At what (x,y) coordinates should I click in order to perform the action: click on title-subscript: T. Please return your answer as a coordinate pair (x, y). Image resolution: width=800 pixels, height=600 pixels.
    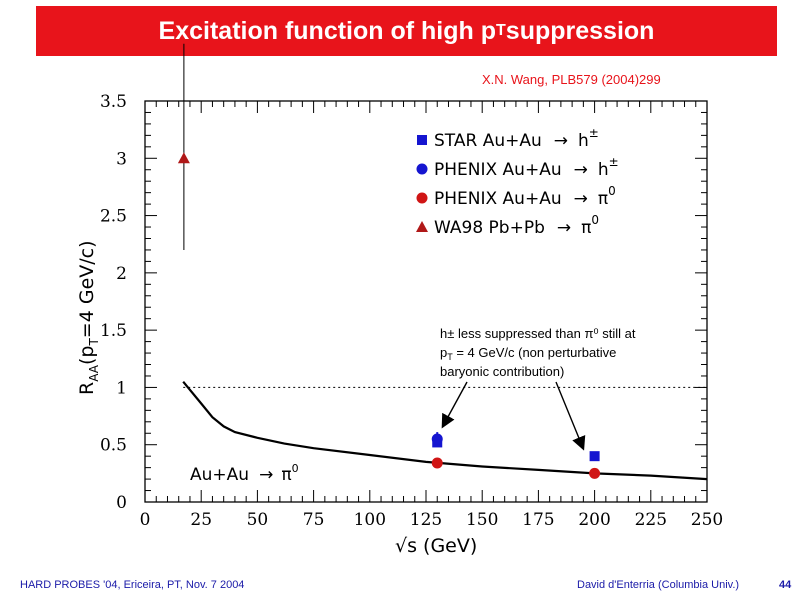
    Looking at the image, I should click on (501, 30).